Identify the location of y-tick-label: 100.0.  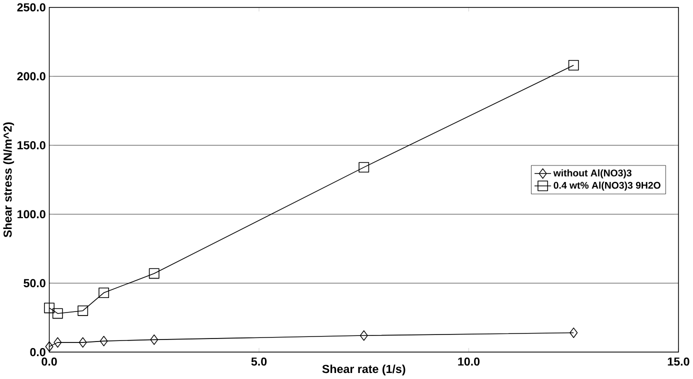
(32, 214).